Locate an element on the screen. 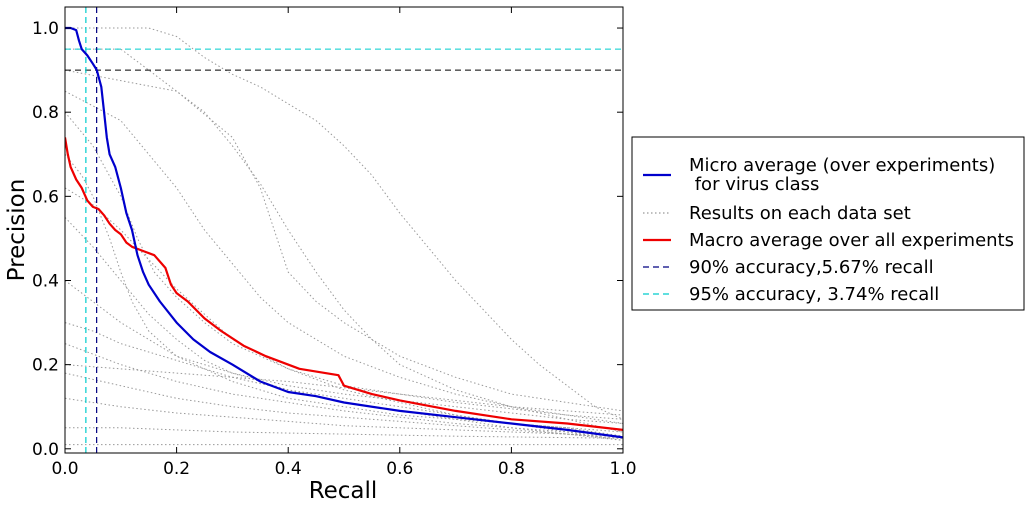  x-tick-label-0: 0.0 is located at coordinates (64, 469).